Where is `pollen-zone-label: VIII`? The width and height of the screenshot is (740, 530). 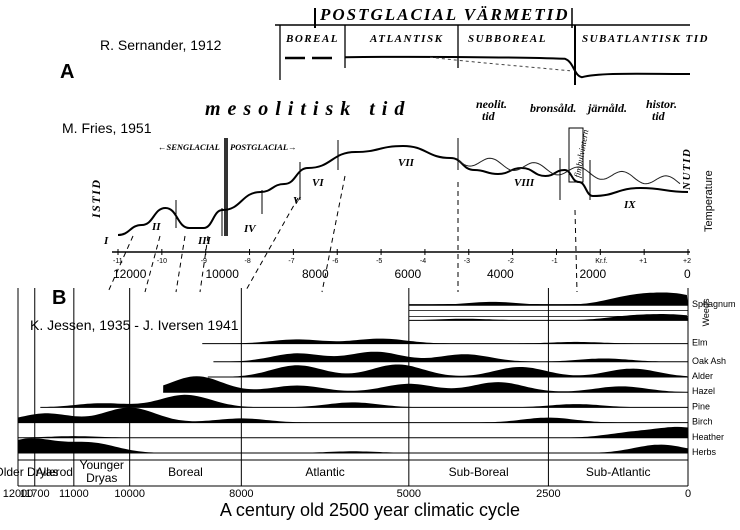
pollen-zone-label: VIII is located at coordinates (524, 183).